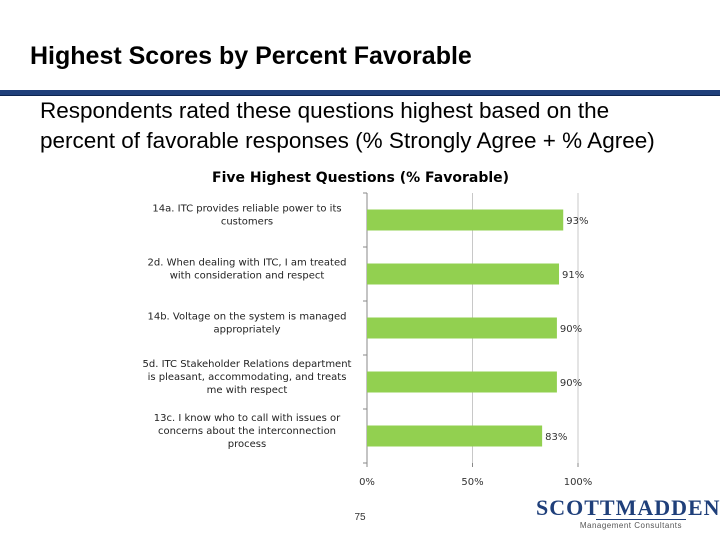 The height and width of the screenshot is (540, 720). Describe the element at coordinates (472, 482) in the screenshot. I see `x-tick-label: 50%` at that location.